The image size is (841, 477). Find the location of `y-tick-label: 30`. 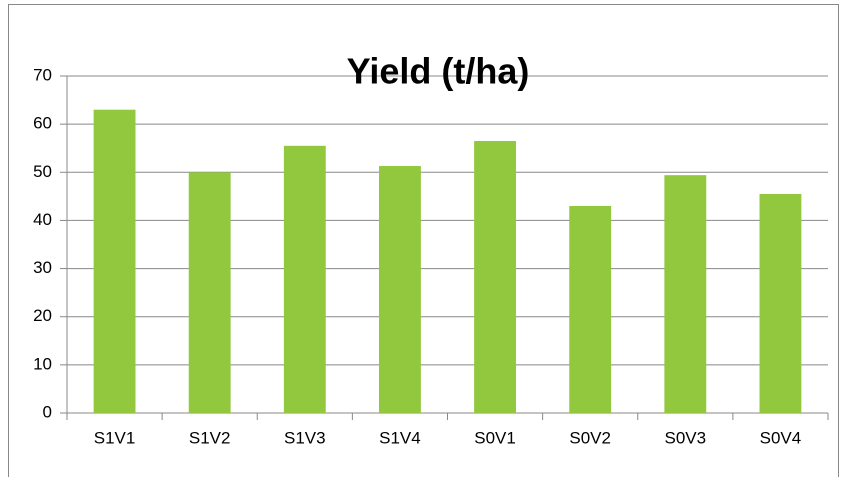

y-tick-label: 30 is located at coordinates (42, 267).